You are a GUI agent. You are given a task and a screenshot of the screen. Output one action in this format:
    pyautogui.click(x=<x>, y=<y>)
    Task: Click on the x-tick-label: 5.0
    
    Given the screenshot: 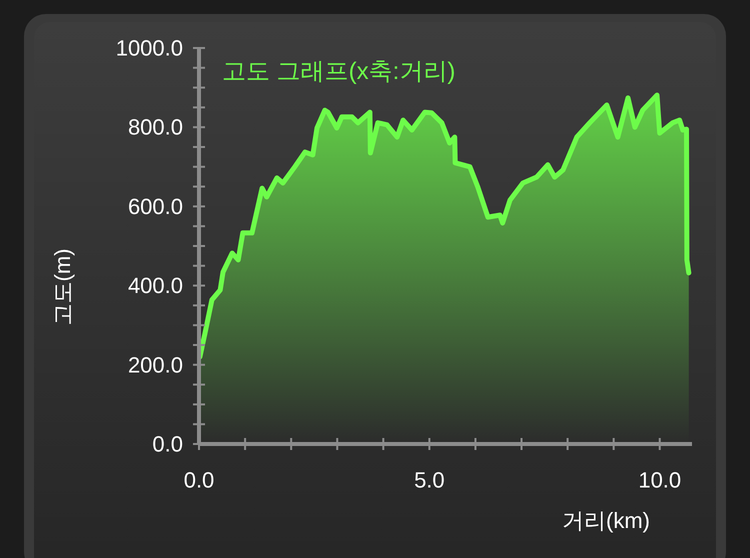 What is the action you would take?
    pyautogui.click(x=429, y=480)
    